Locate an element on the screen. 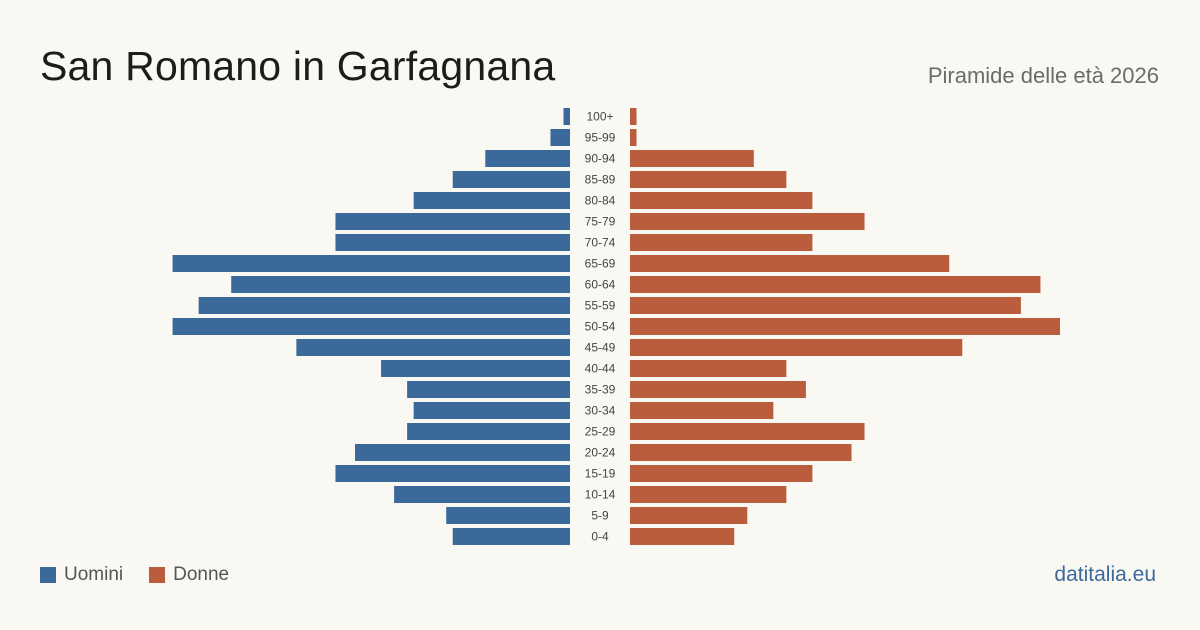  age-group-label: 30-34 is located at coordinates (600, 411).